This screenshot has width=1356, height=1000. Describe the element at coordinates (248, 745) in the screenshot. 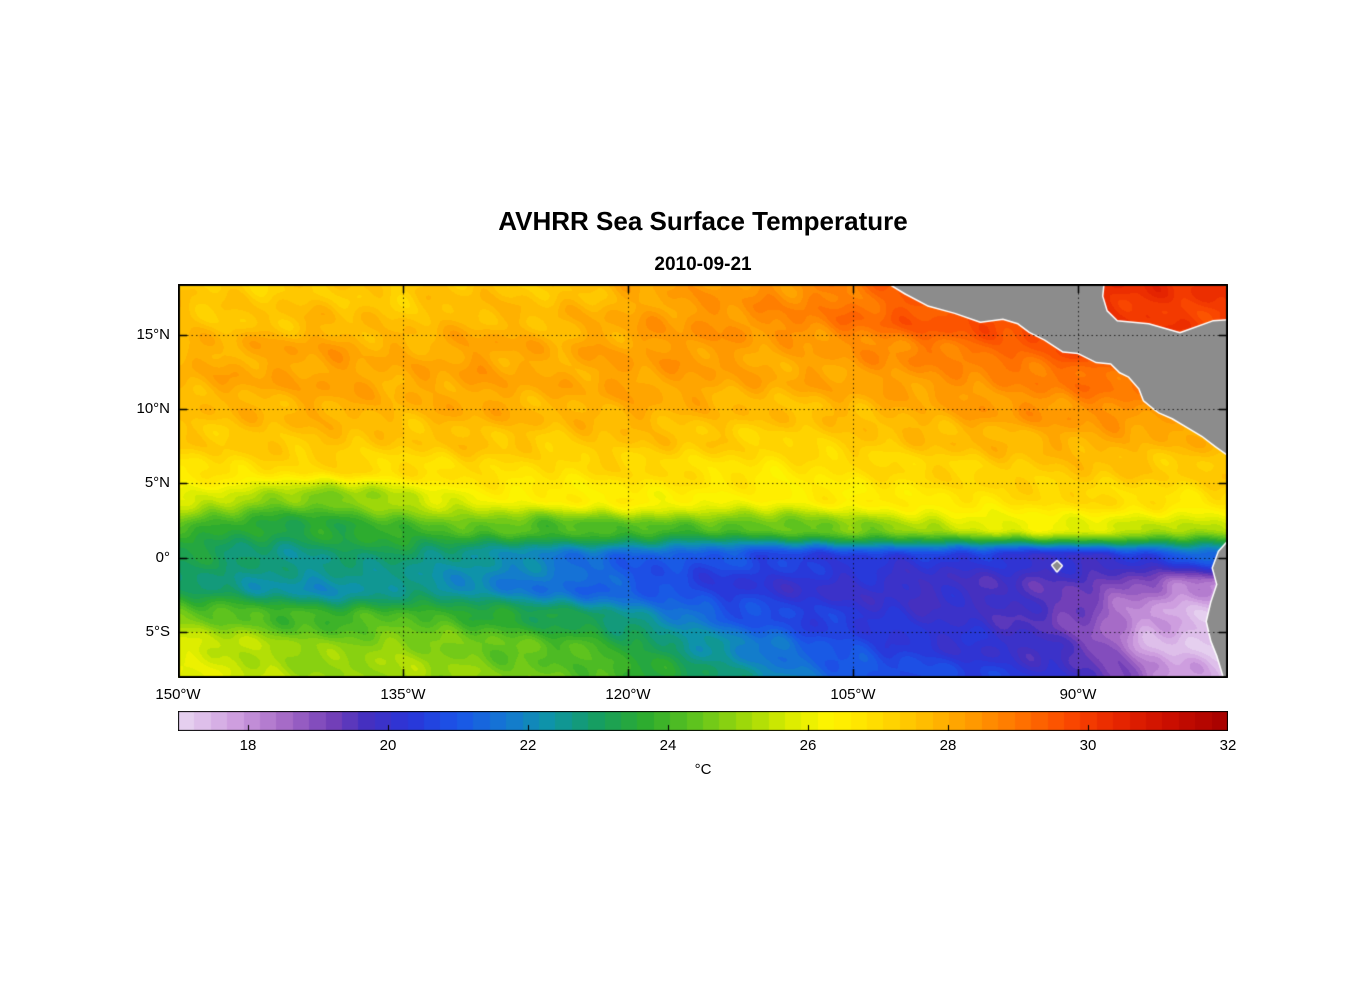

I see `colorbar-tick-label: 18` at that location.